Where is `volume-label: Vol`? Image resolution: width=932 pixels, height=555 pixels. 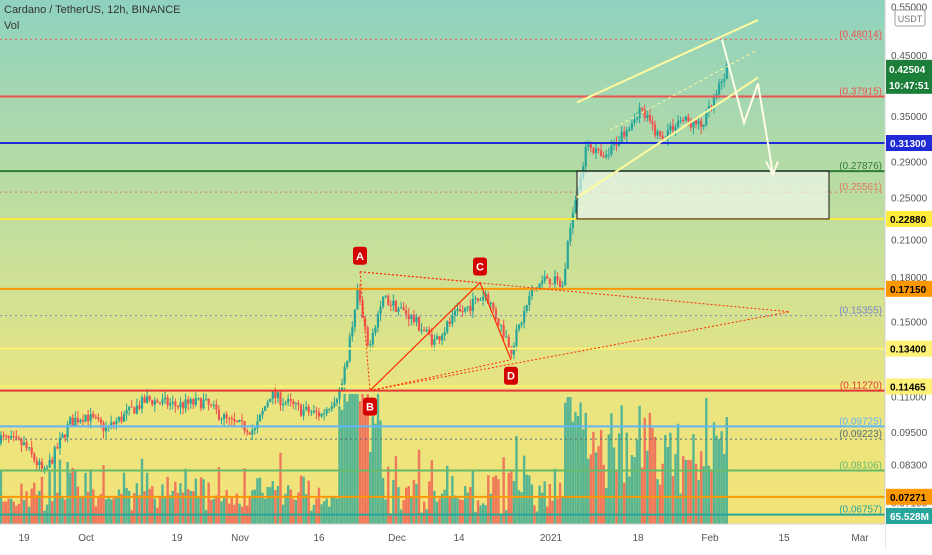
volume-label: Vol is located at coordinates (12, 26).